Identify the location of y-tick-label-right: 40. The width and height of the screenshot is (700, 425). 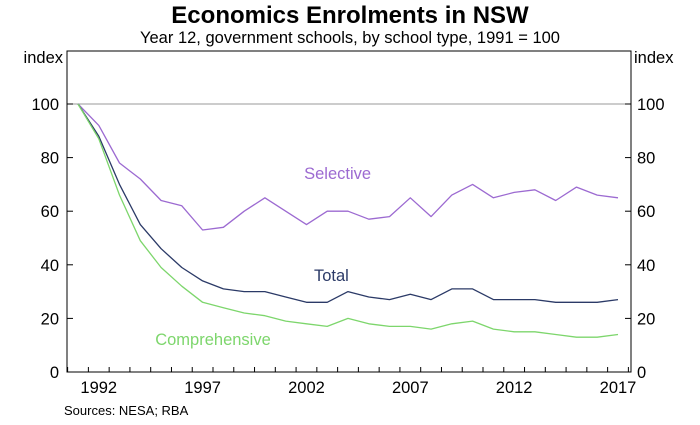
(646, 266).